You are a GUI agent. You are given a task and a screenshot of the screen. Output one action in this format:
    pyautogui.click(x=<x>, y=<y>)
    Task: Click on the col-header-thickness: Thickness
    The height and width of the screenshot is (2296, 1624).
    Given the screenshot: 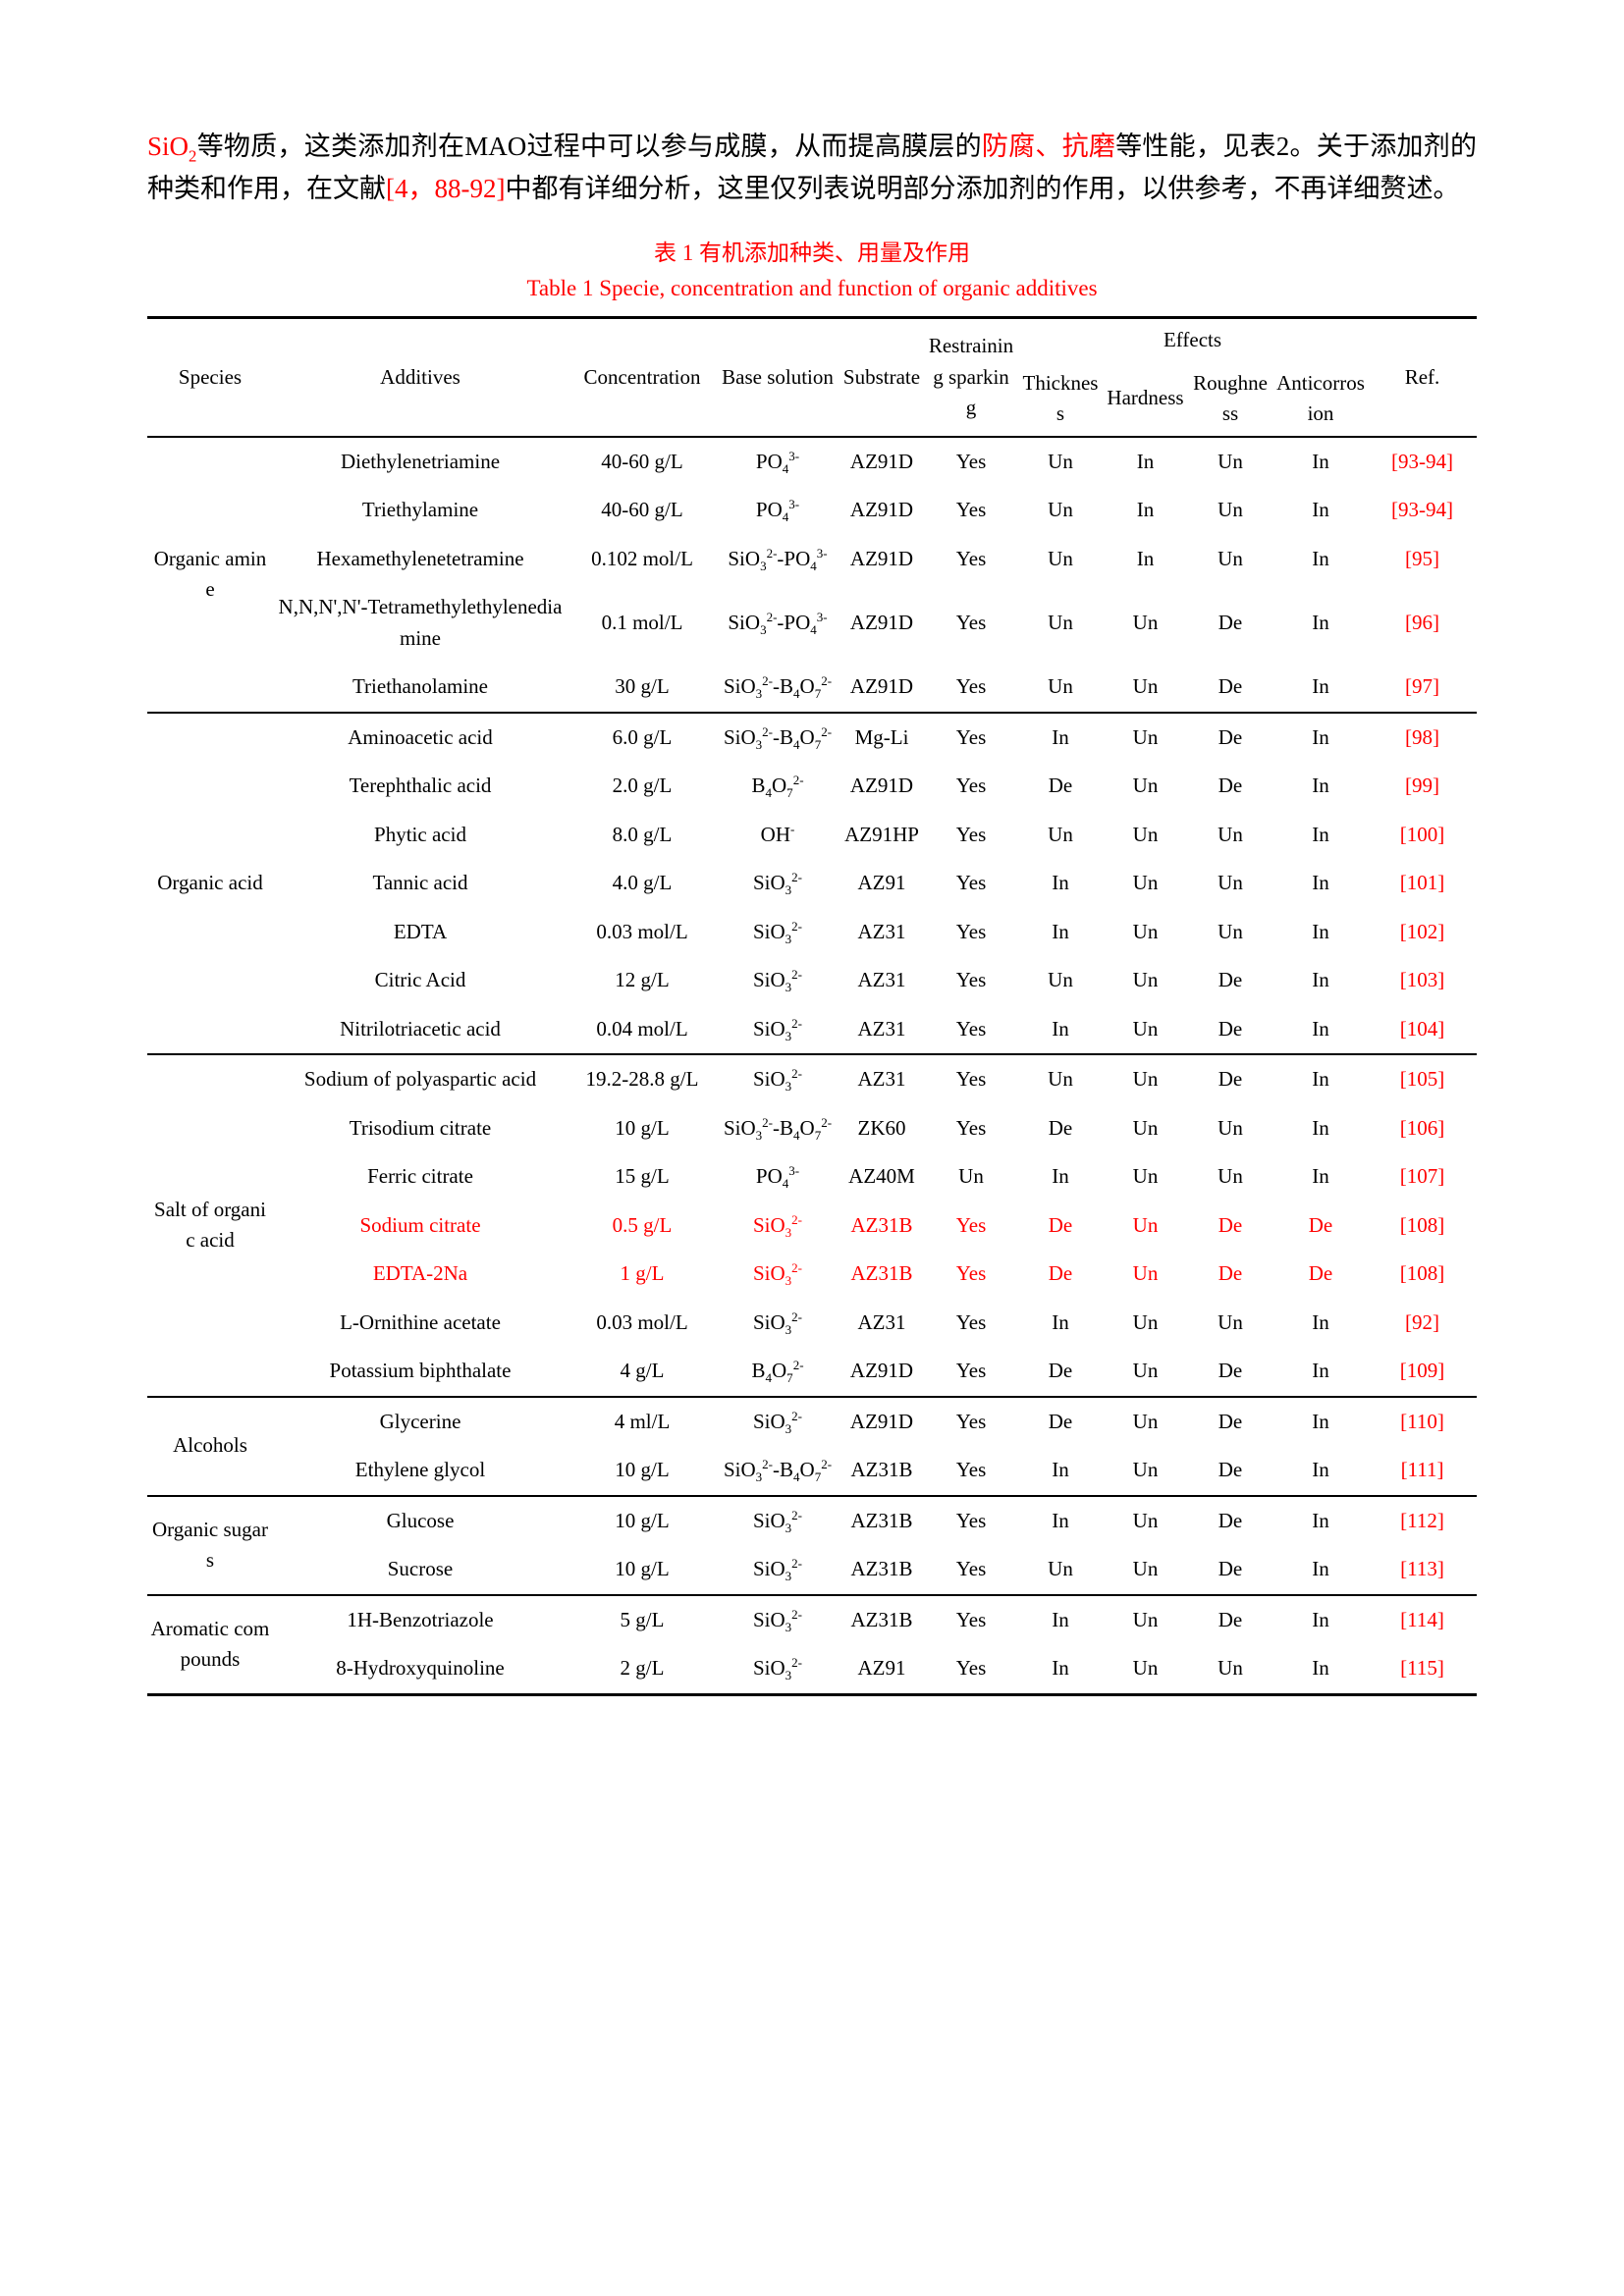 What is the action you would take?
    pyautogui.click(x=1060, y=399)
    